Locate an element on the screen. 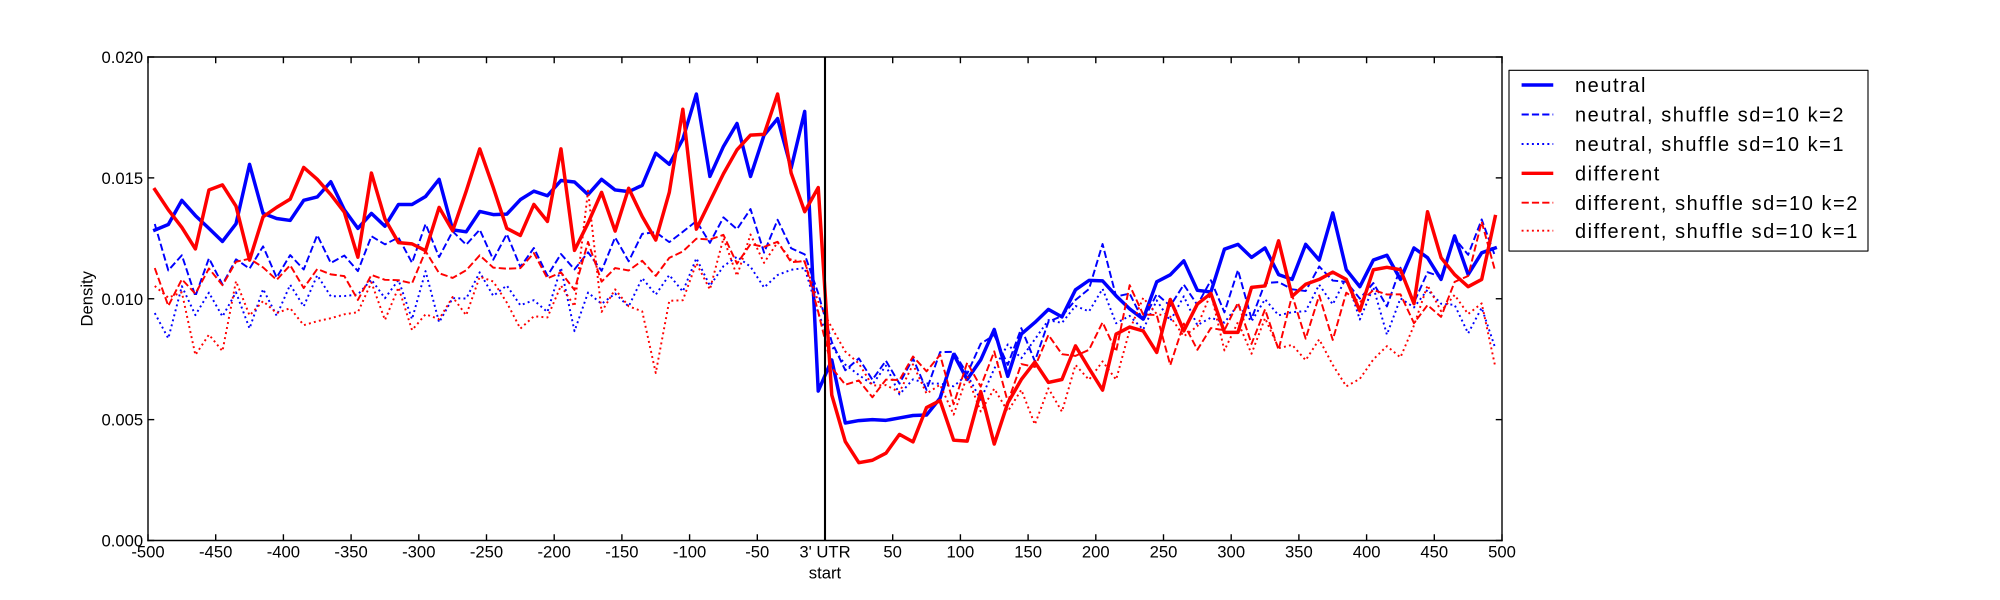  svg-text: 0.005 is located at coordinates (122, 420).